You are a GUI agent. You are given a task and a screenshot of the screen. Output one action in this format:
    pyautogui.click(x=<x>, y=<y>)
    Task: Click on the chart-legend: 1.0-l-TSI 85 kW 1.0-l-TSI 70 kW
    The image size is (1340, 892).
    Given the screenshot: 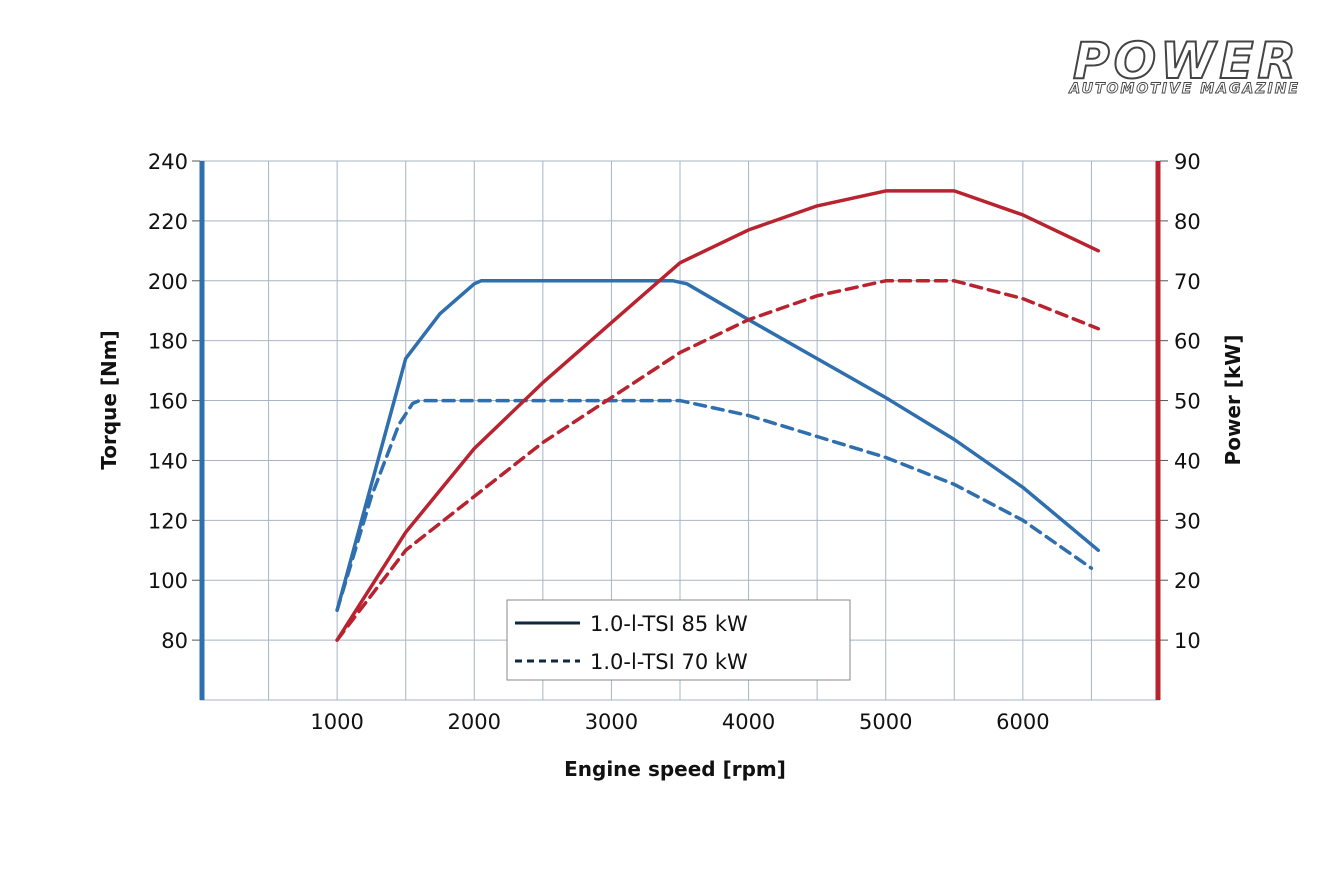 What is the action you would take?
    pyautogui.click(x=678, y=640)
    